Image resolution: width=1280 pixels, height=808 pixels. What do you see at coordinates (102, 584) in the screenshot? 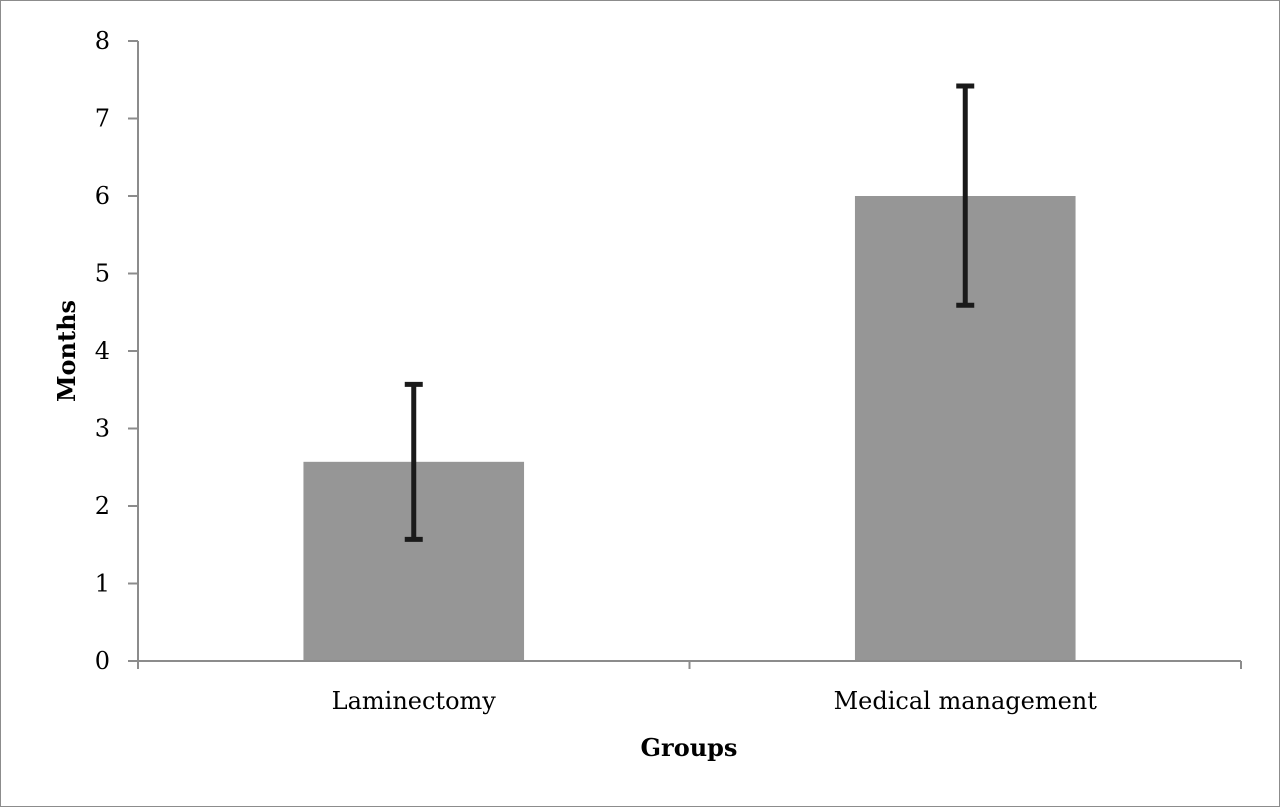
I see `y-tick-label-1: 1` at bounding box center [102, 584].